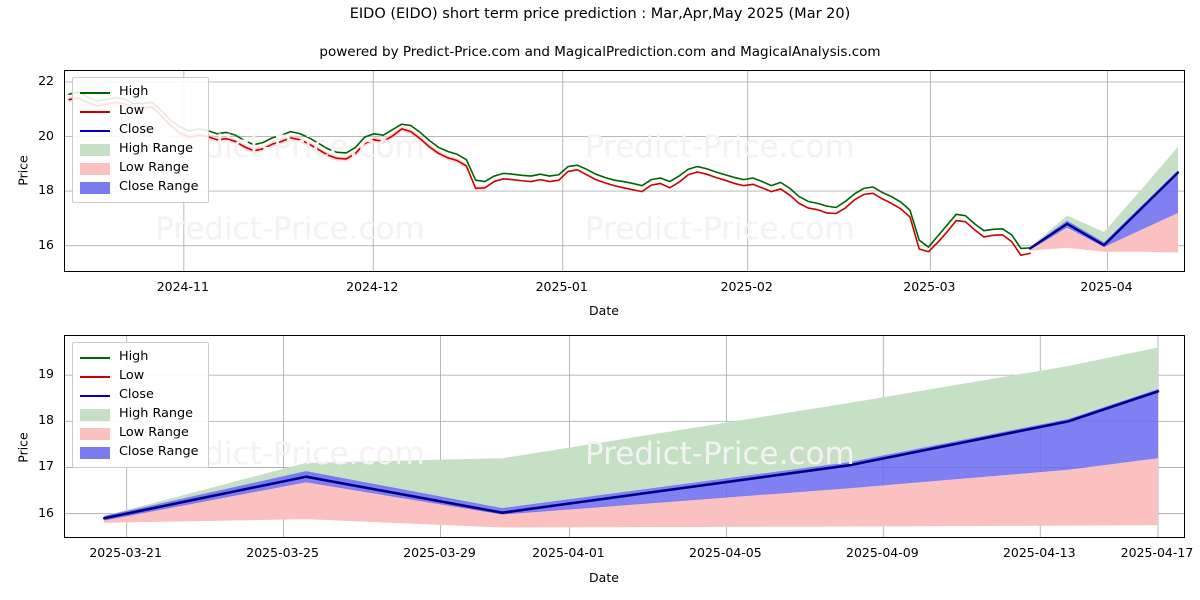 Image resolution: width=1200 pixels, height=600 pixels. What do you see at coordinates (46, 374) in the screenshot?
I see `forecast-y-tick-label: 19` at bounding box center [46, 374].